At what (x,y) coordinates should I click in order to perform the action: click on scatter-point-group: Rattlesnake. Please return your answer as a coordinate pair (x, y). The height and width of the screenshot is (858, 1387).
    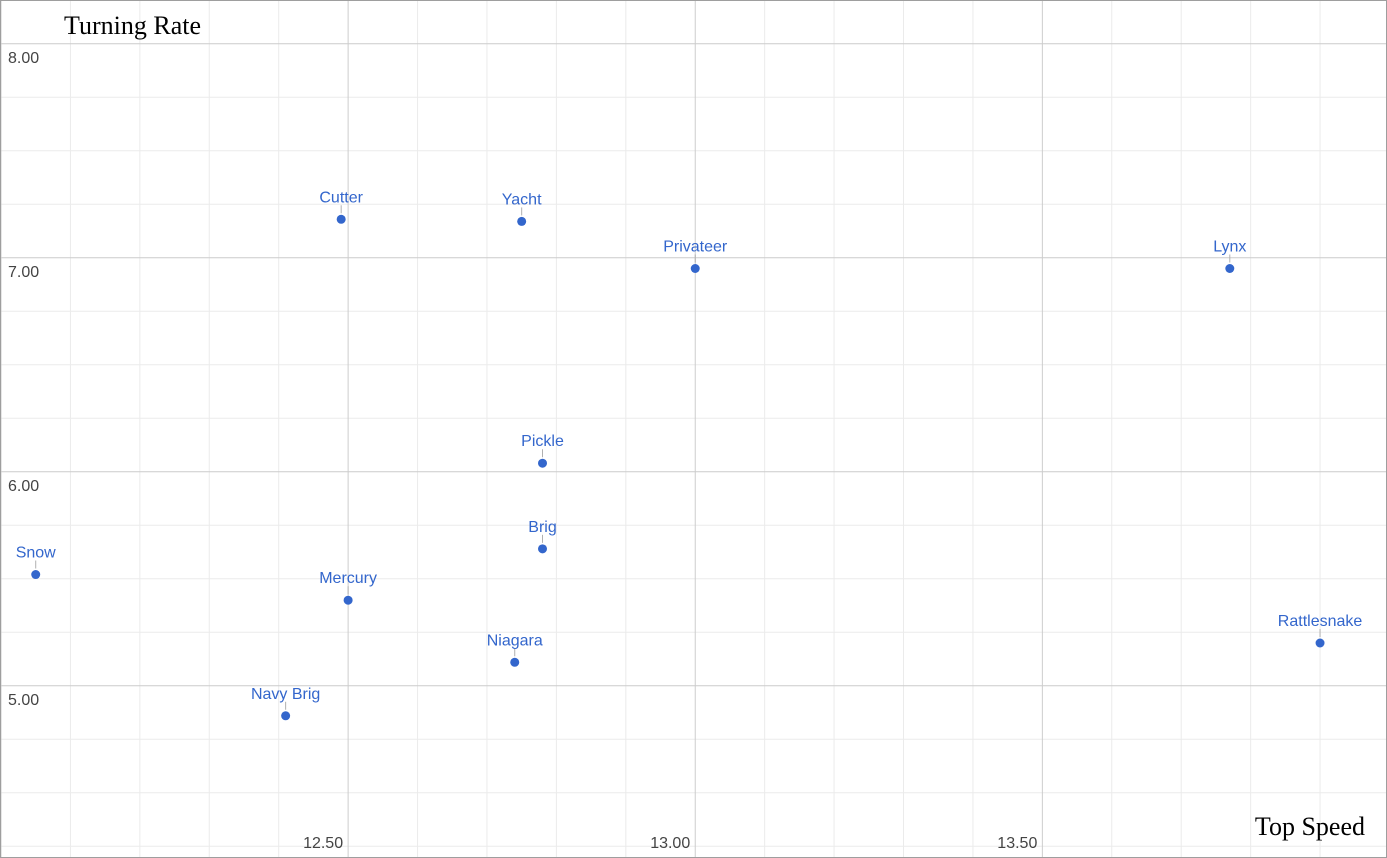
    Looking at the image, I should click on (1320, 630).